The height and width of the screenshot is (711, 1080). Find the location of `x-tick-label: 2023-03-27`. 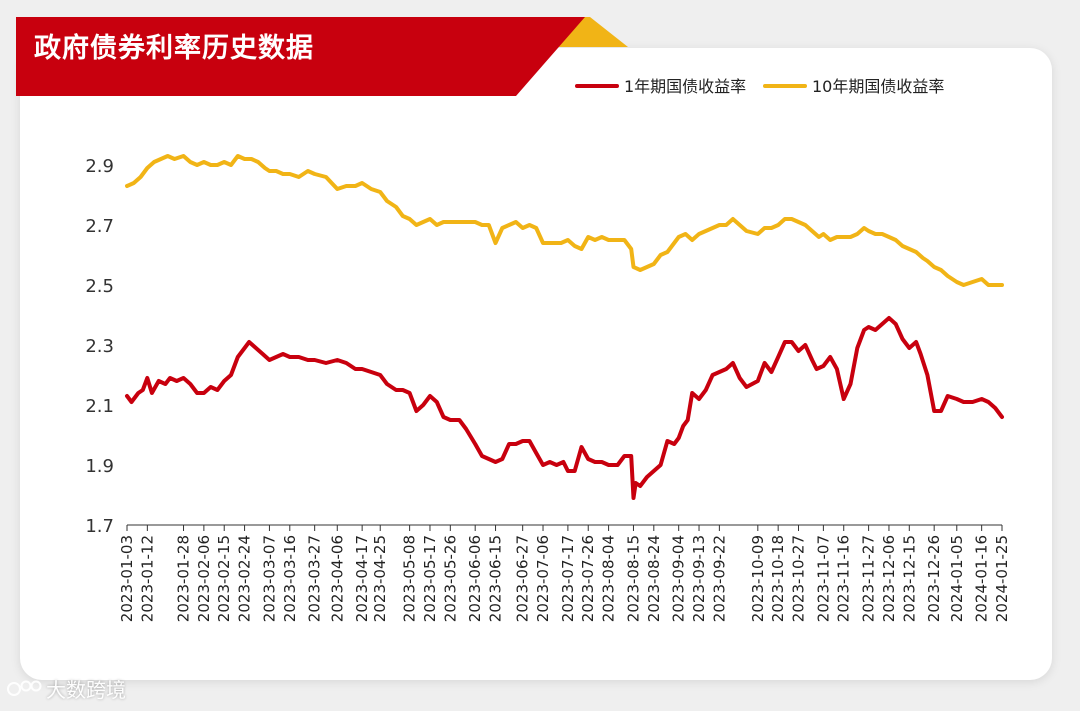

x-tick-label: 2023-03-27 is located at coordinates (315, 578).